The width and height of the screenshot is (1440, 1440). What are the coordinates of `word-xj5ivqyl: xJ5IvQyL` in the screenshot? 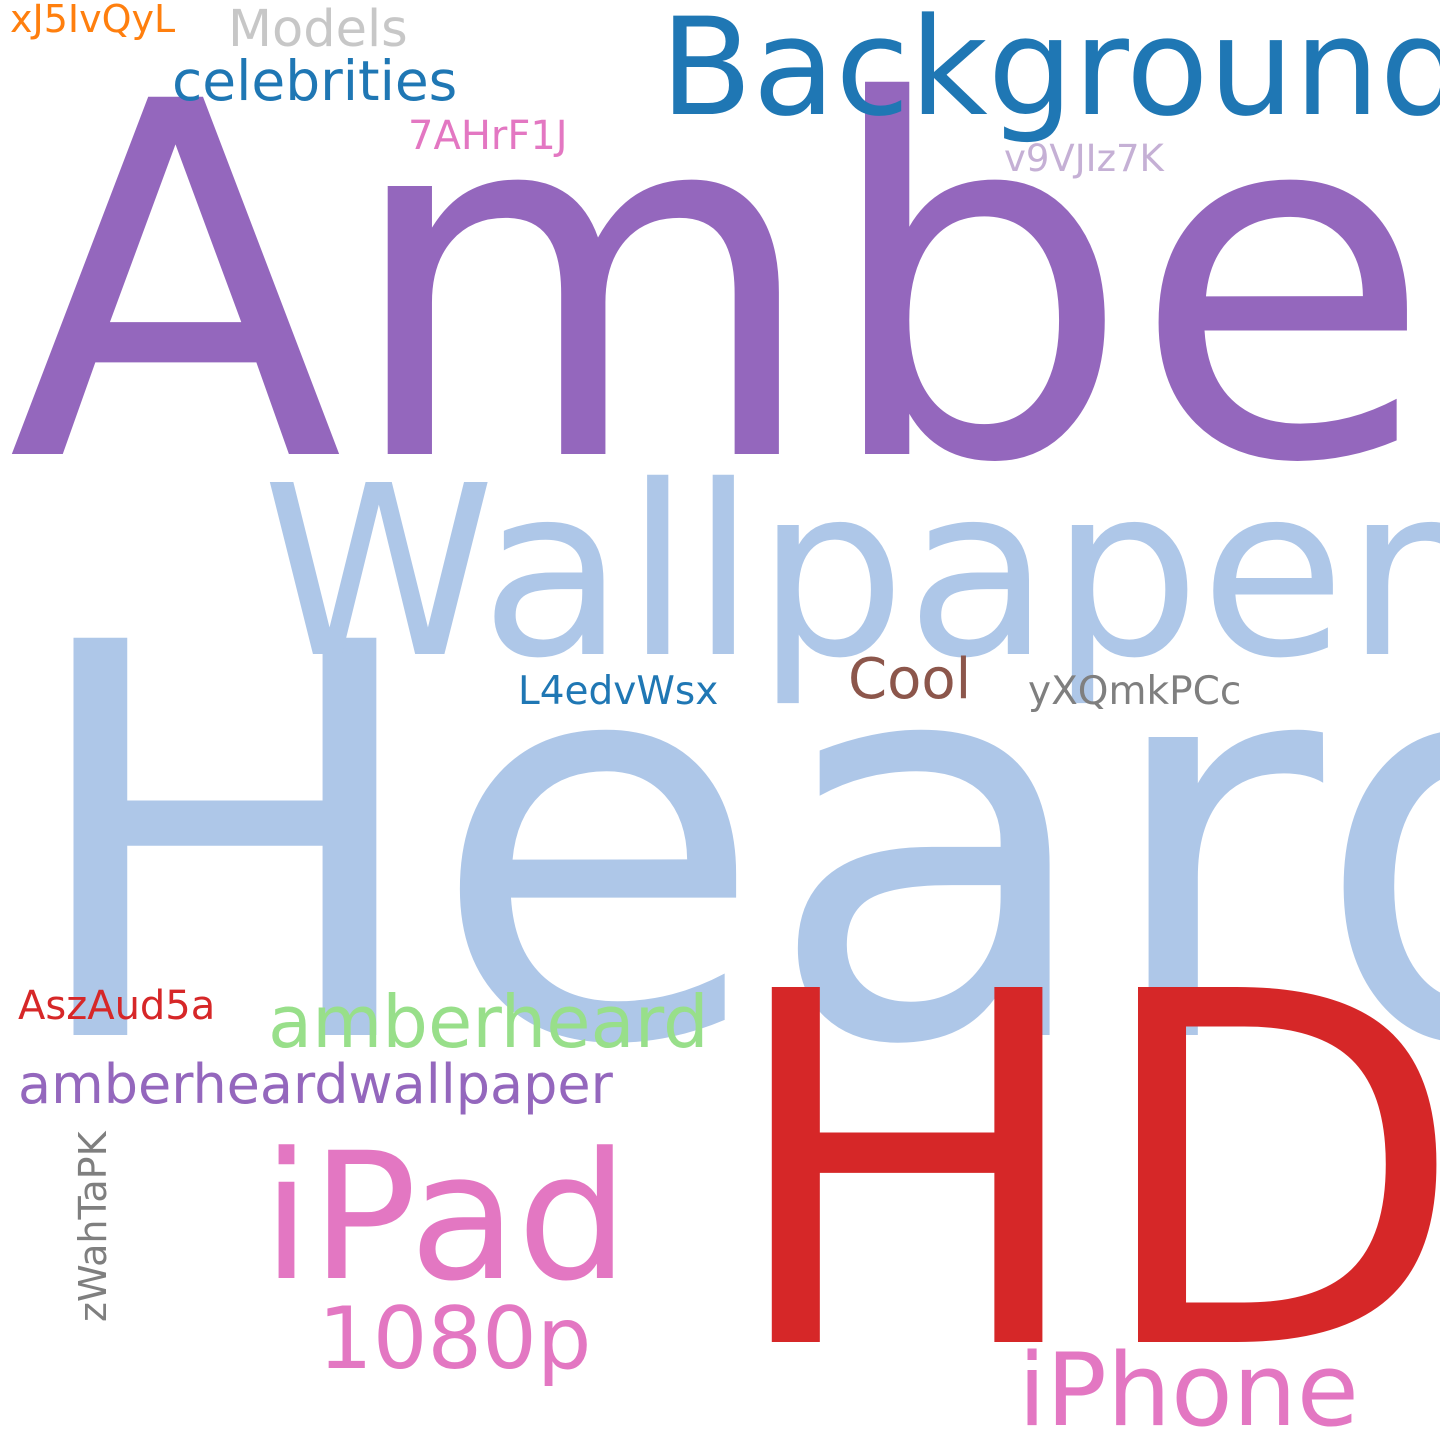 It's located at (93, 20).